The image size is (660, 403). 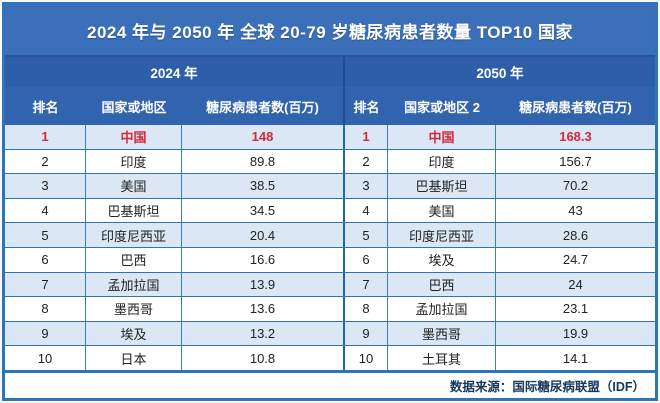 What do you see at coordinates (134, 284) in the screenshot?
I see `country-2024: 孟加拉国` at bounding box center [134, 284].